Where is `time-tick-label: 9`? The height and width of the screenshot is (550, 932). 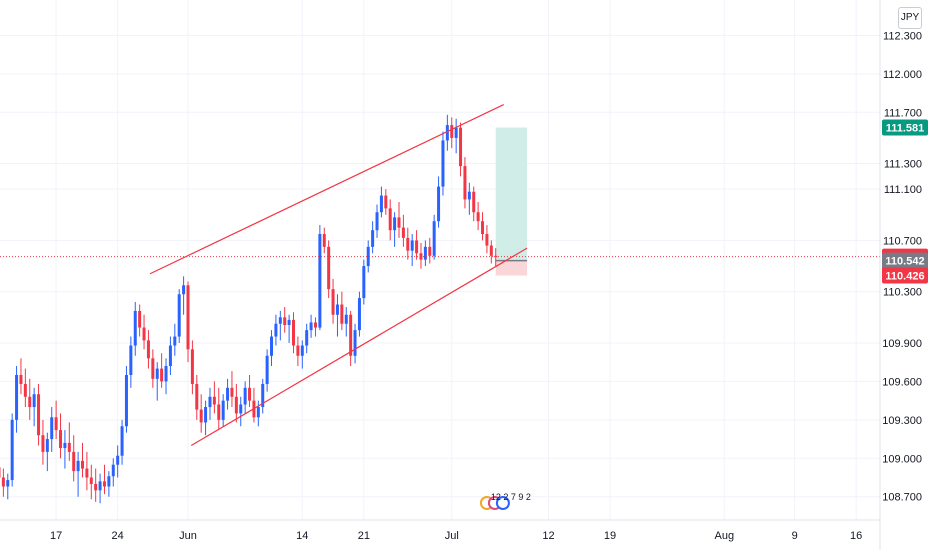 time-tick-label: 9 is located at coordinates (795, 536).